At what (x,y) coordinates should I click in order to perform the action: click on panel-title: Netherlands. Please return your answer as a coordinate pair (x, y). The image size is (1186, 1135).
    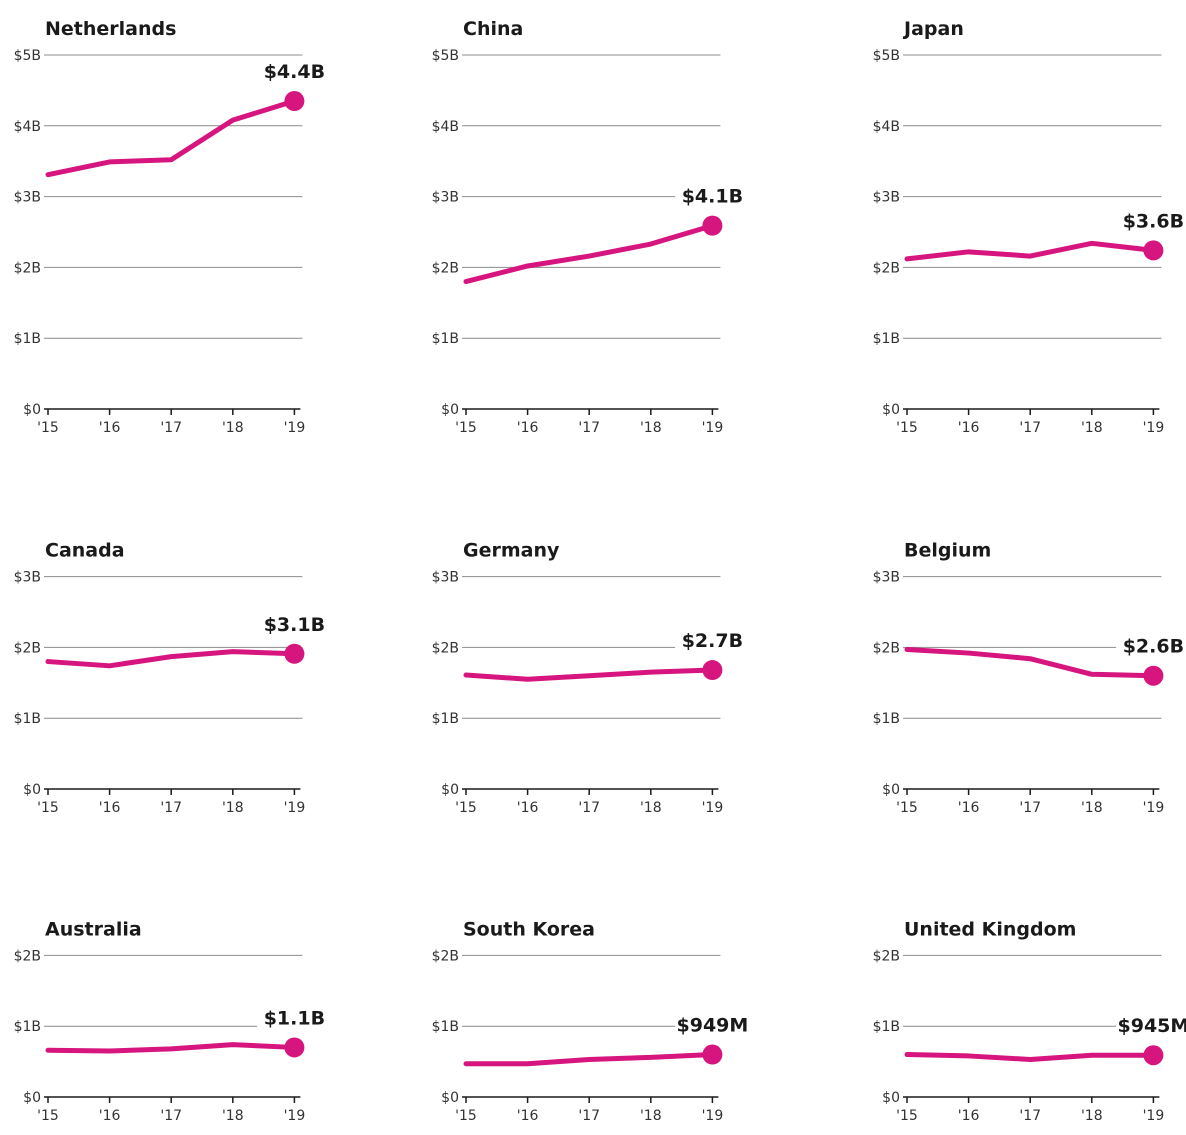
    Looking at the image, I should click on (110, 29).